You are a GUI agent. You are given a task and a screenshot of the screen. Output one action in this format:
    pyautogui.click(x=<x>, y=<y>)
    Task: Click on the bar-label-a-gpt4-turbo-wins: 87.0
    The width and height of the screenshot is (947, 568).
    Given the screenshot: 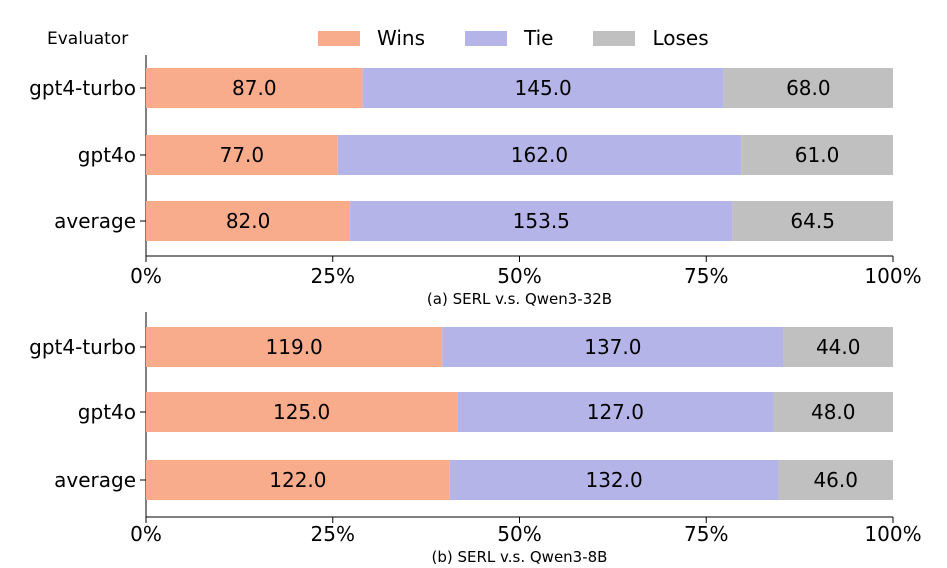 What is the action you would take?
    pyautogui.click(x=254, y=88)
    